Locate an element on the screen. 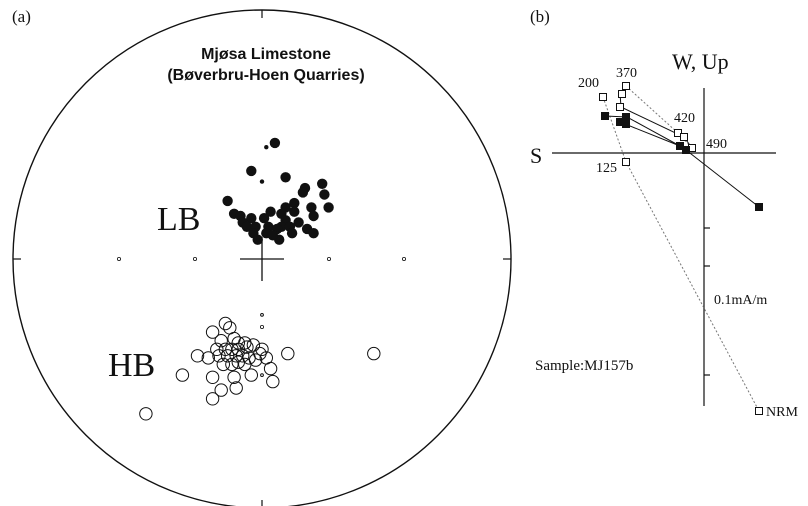 The image size is (808, 506). step-label: 370 is located at coordinates (626, 73).